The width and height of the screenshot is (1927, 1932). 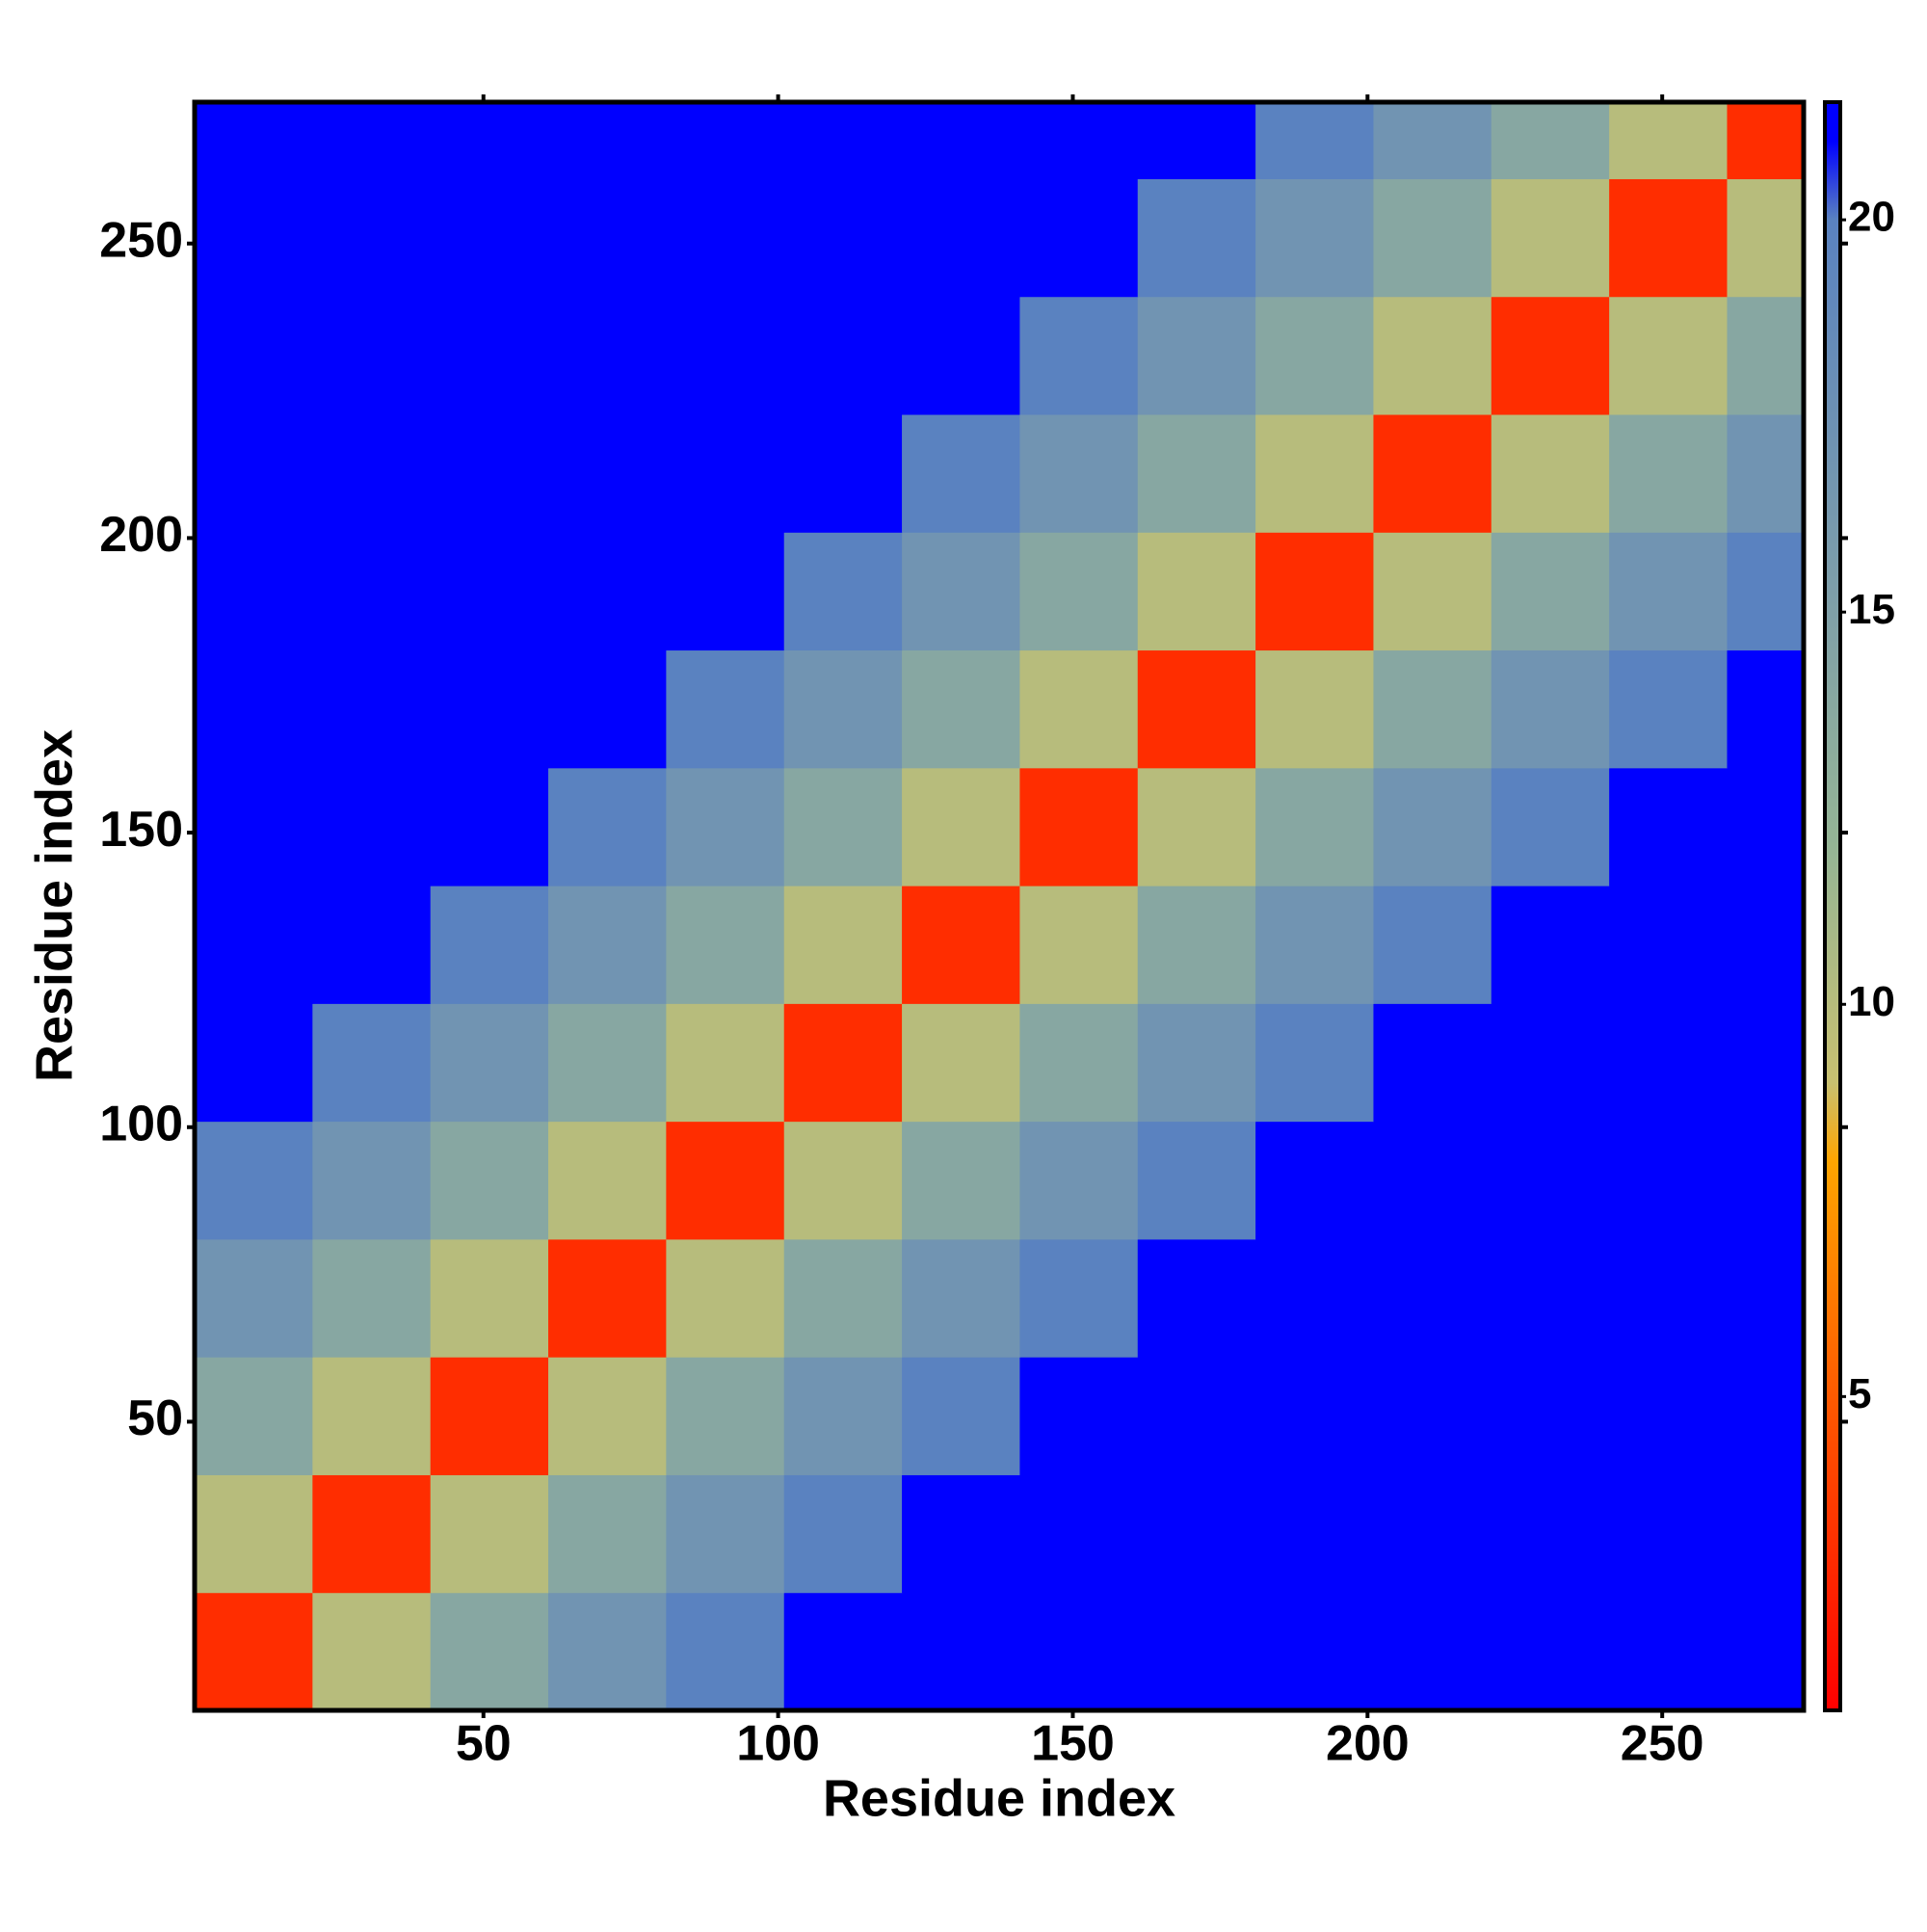 I want to click on x-tick-label: 250, so click(x=1663, y=1744).